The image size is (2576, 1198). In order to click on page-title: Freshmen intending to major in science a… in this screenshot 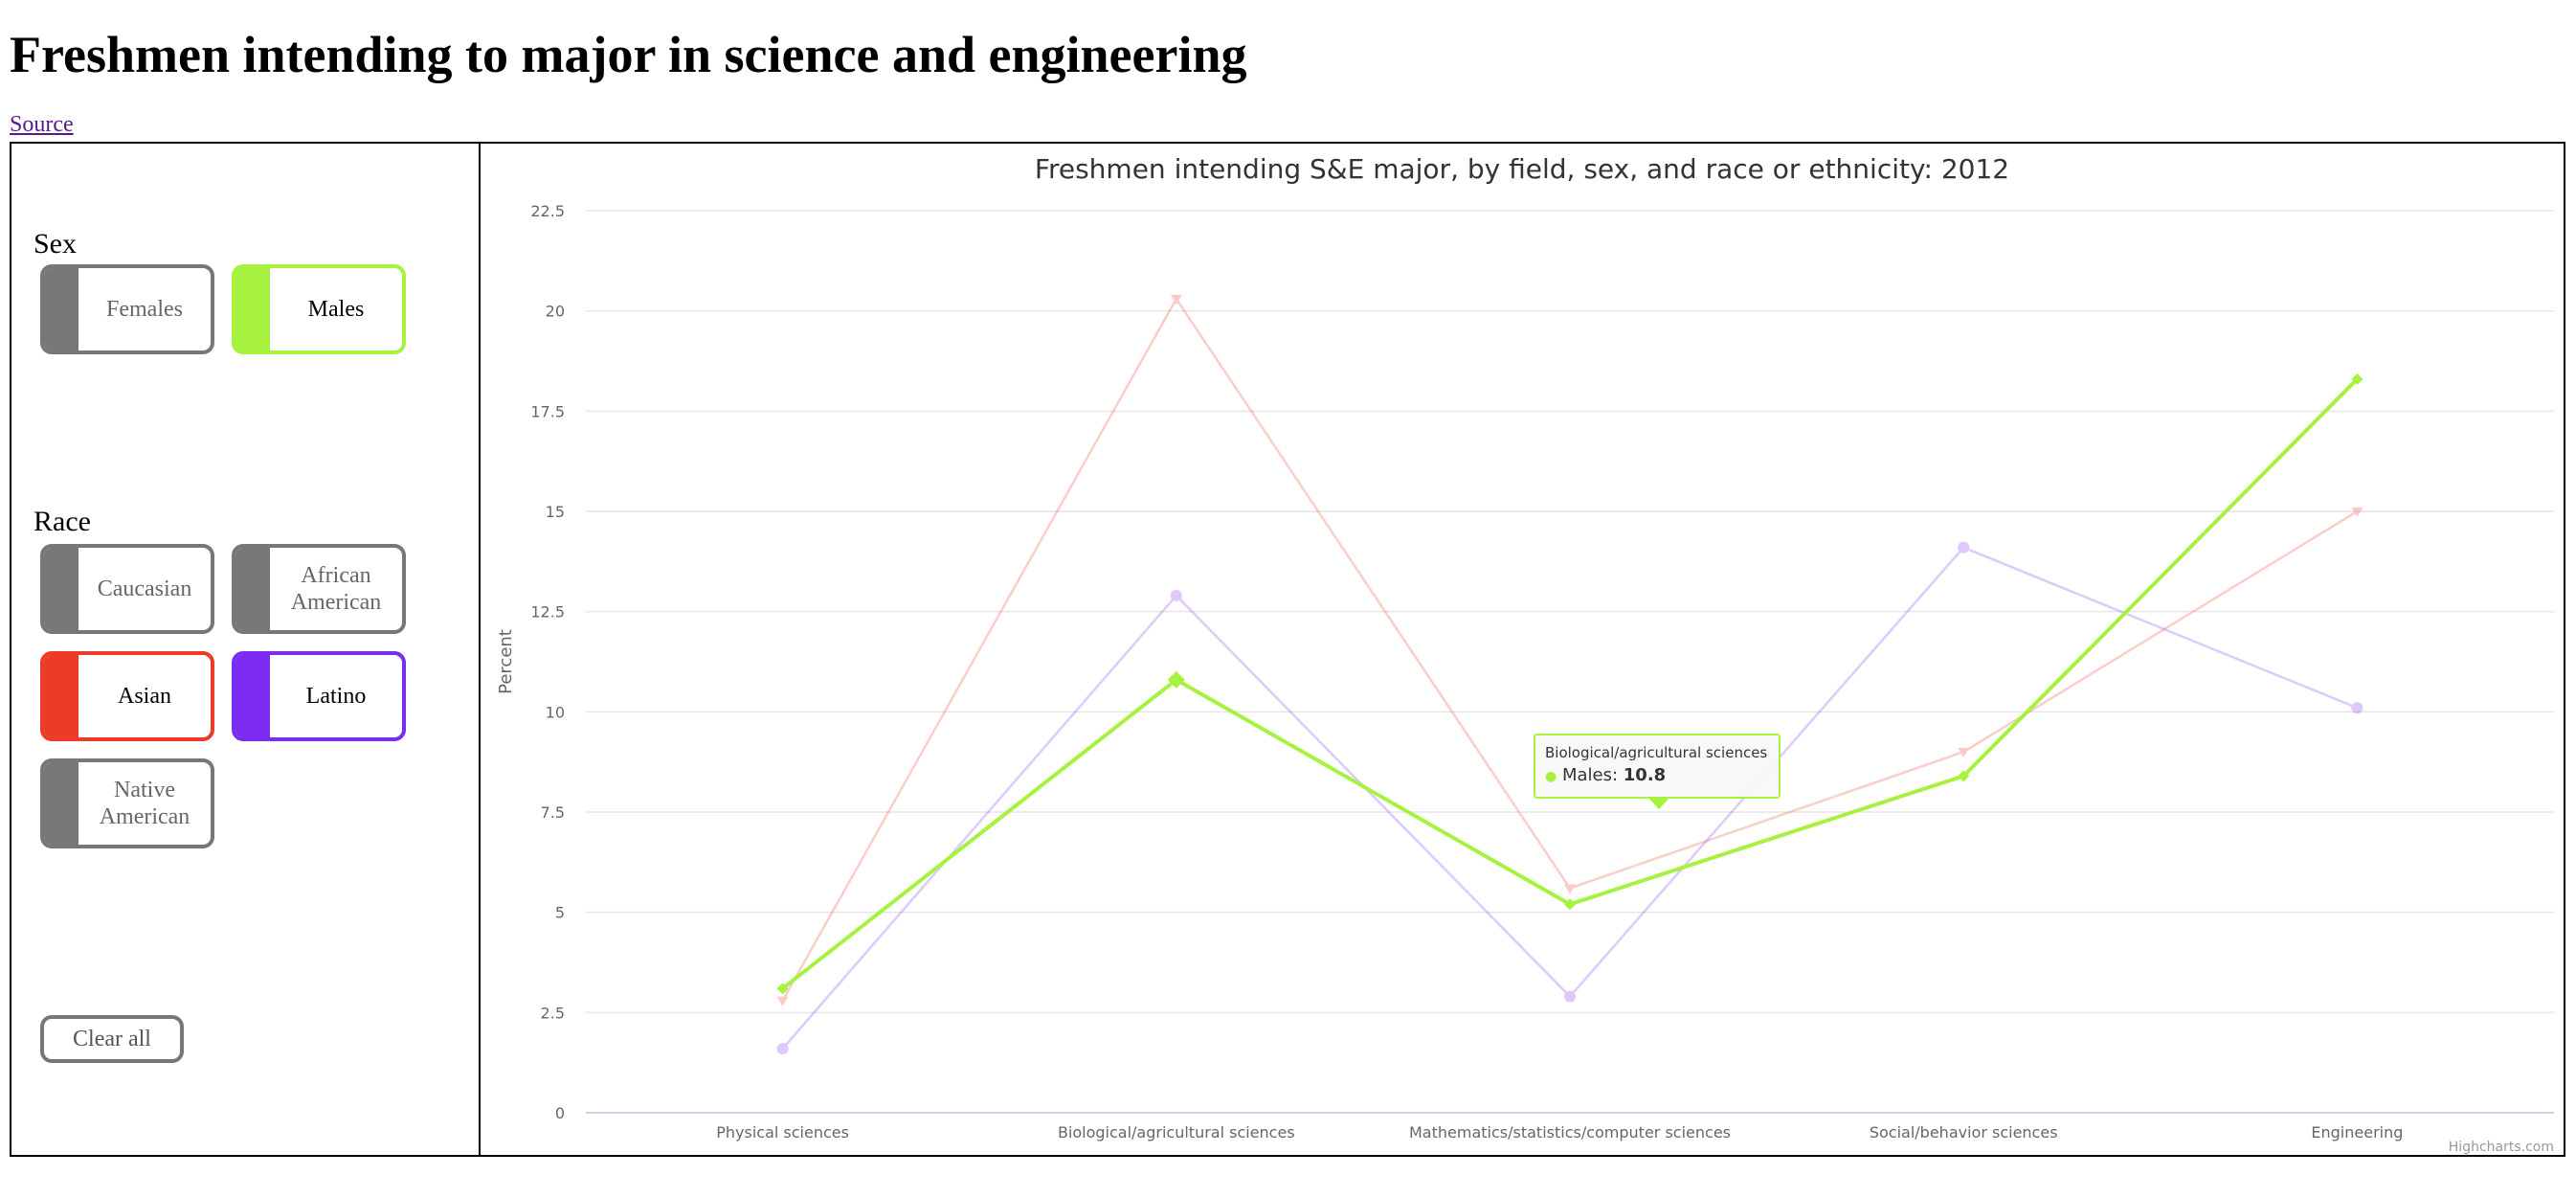, I will do `click(629, 54)`.